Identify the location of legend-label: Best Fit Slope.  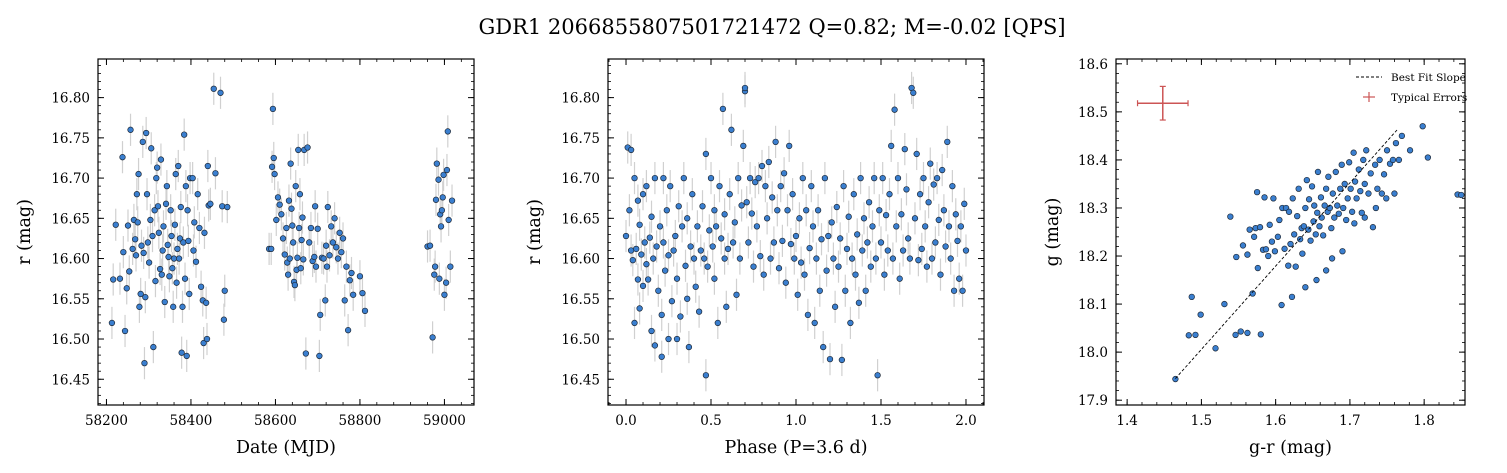
(1428, 78).